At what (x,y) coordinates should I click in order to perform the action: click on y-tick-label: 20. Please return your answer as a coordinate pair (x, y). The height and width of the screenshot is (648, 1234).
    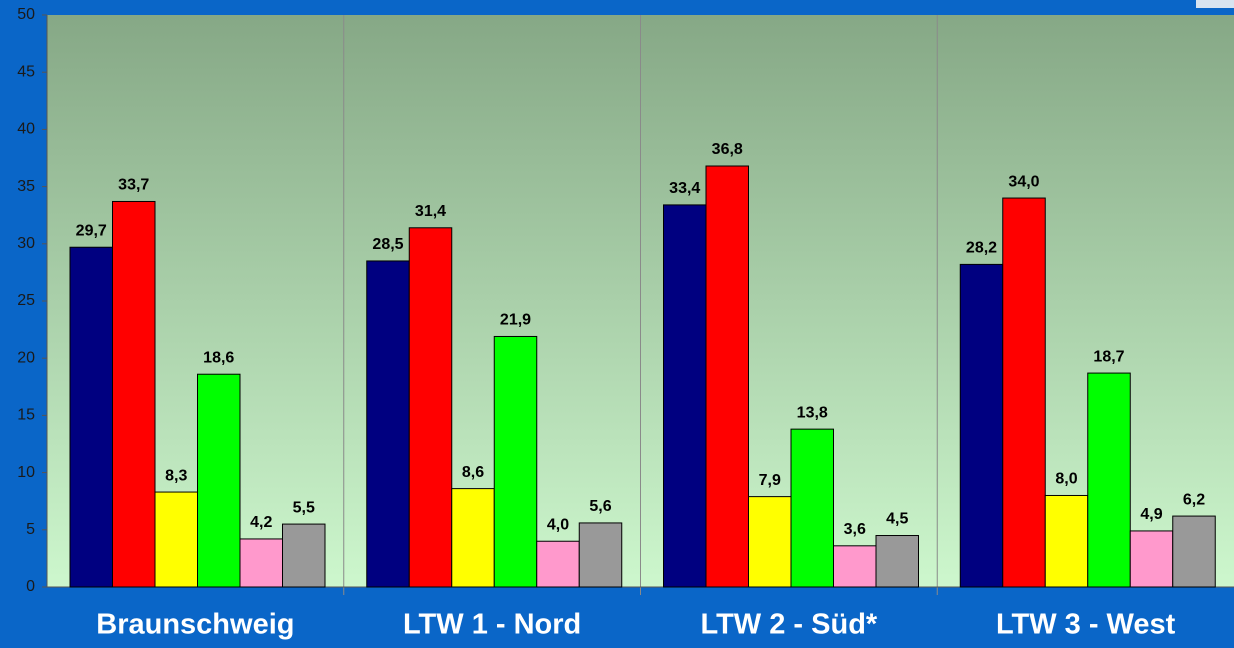
    Looking at the image, I should click on (26, 357).